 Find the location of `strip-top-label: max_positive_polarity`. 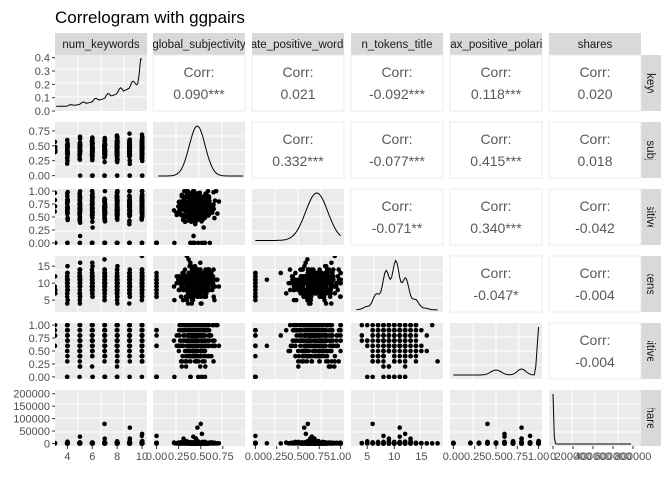

strip-top-label: max_positive_polarity is located at coordinates (496, 45).